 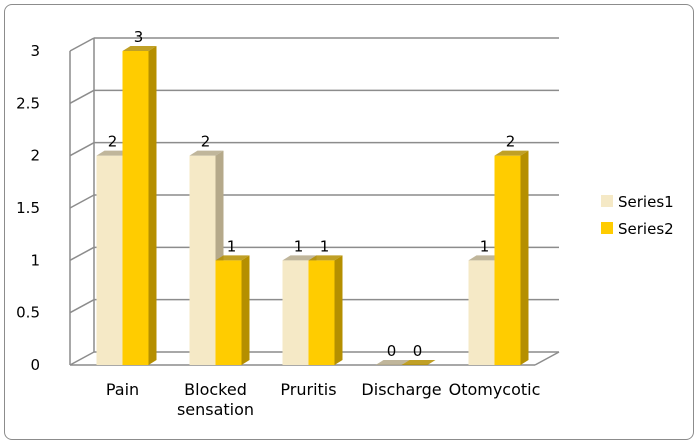 I want to click on y-tick-label: 1, so click(x=35, y=260).